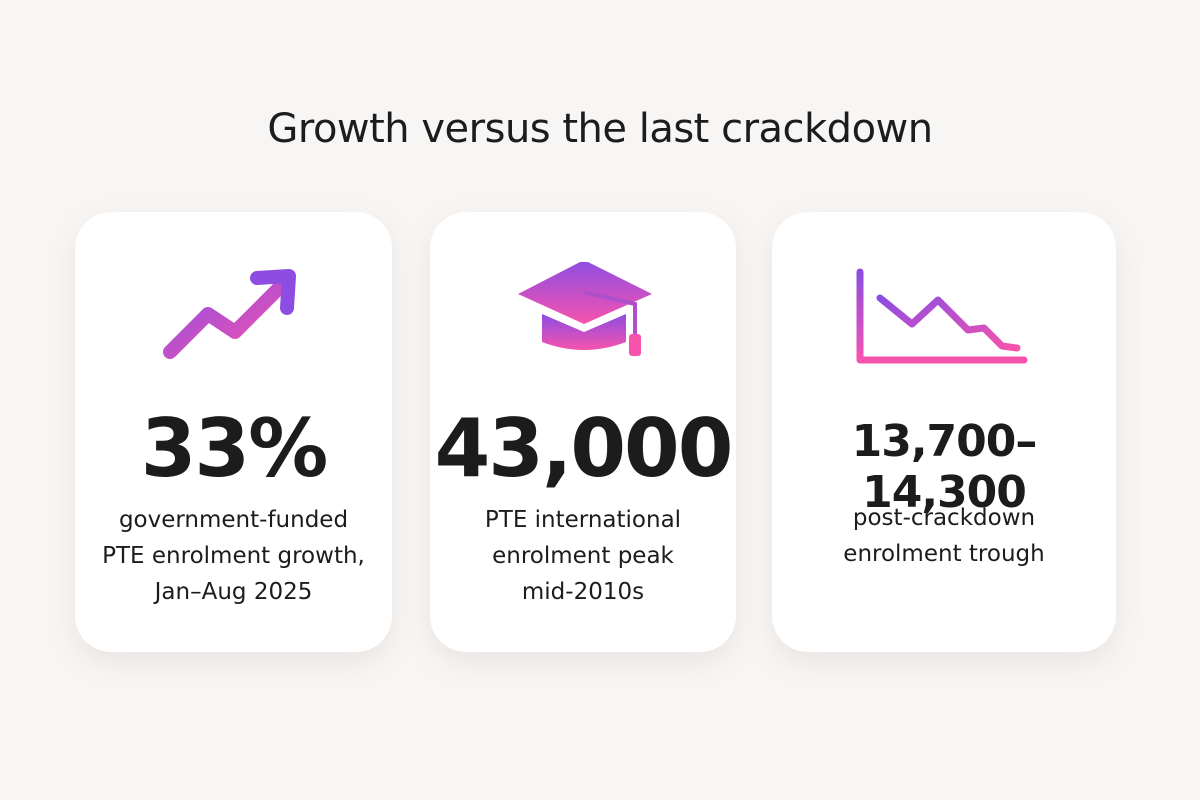 The width and height of the screenshot is (1200, 800). What do you see at coordinates (600, 129) in the screenshot?
I see `title: Growth versus the last crackdown` at bounding box center [600, 129].